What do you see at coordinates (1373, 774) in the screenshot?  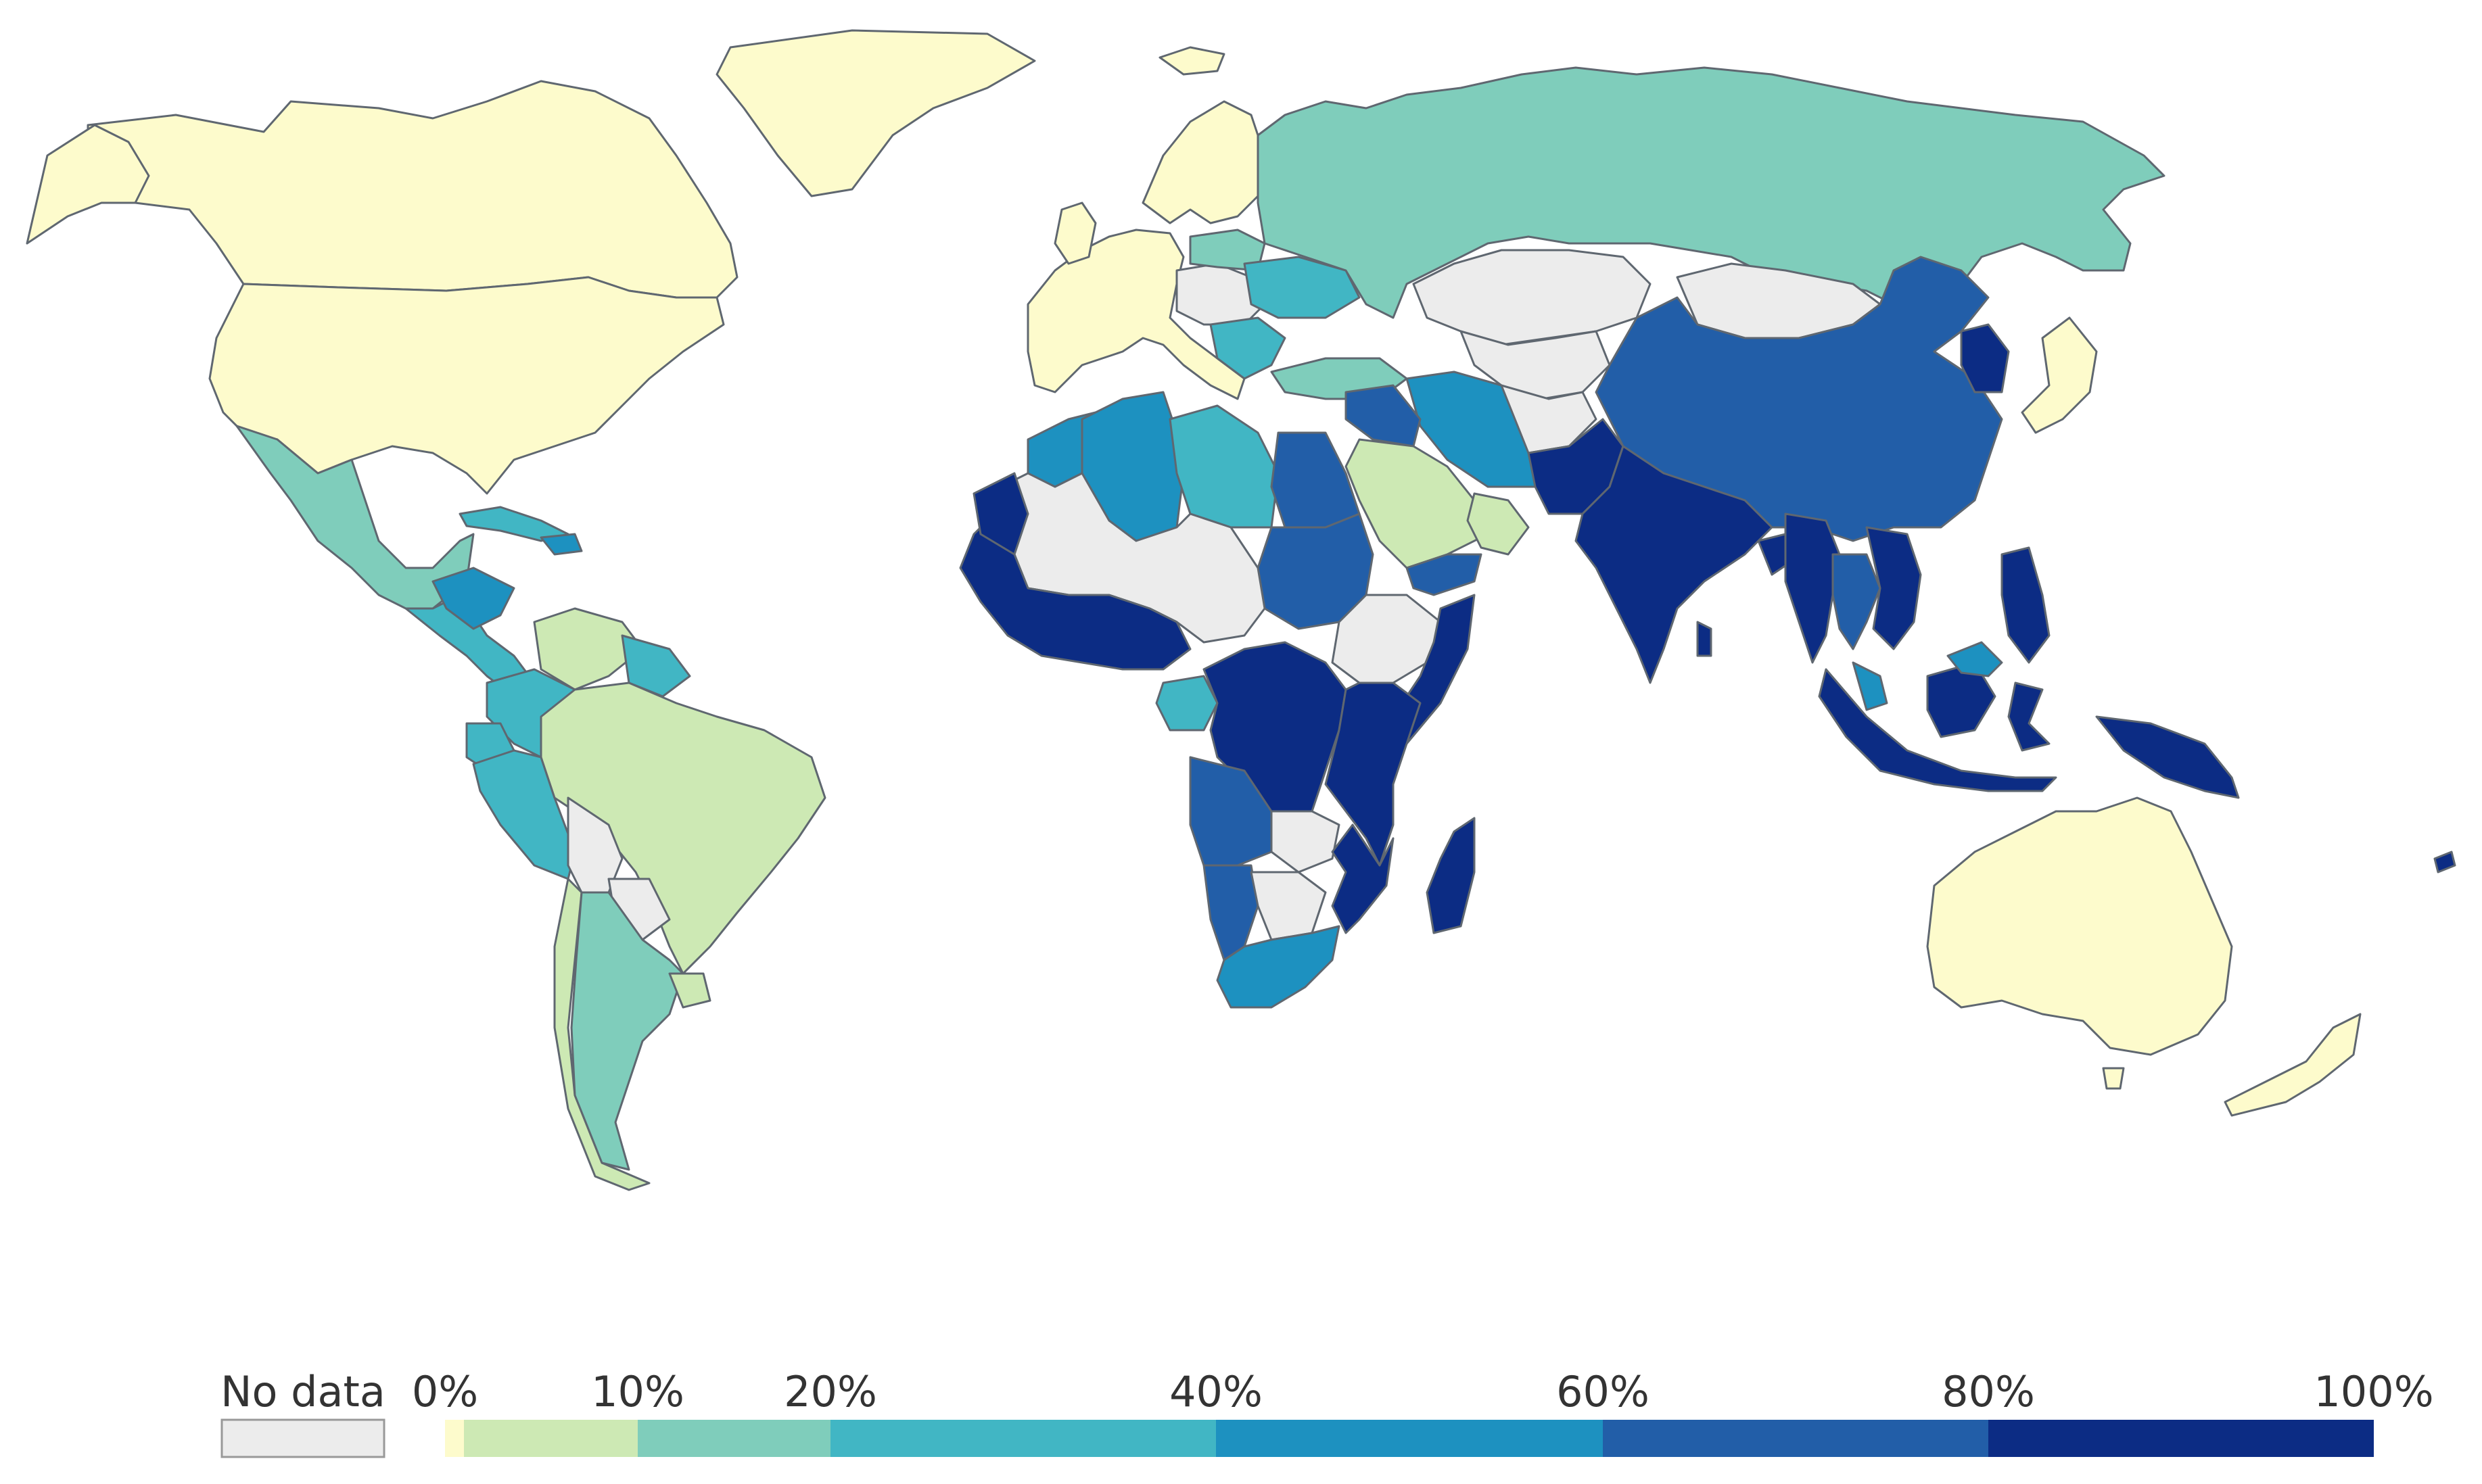 I see `region-east-africa` at bounding box center [1373, 774].